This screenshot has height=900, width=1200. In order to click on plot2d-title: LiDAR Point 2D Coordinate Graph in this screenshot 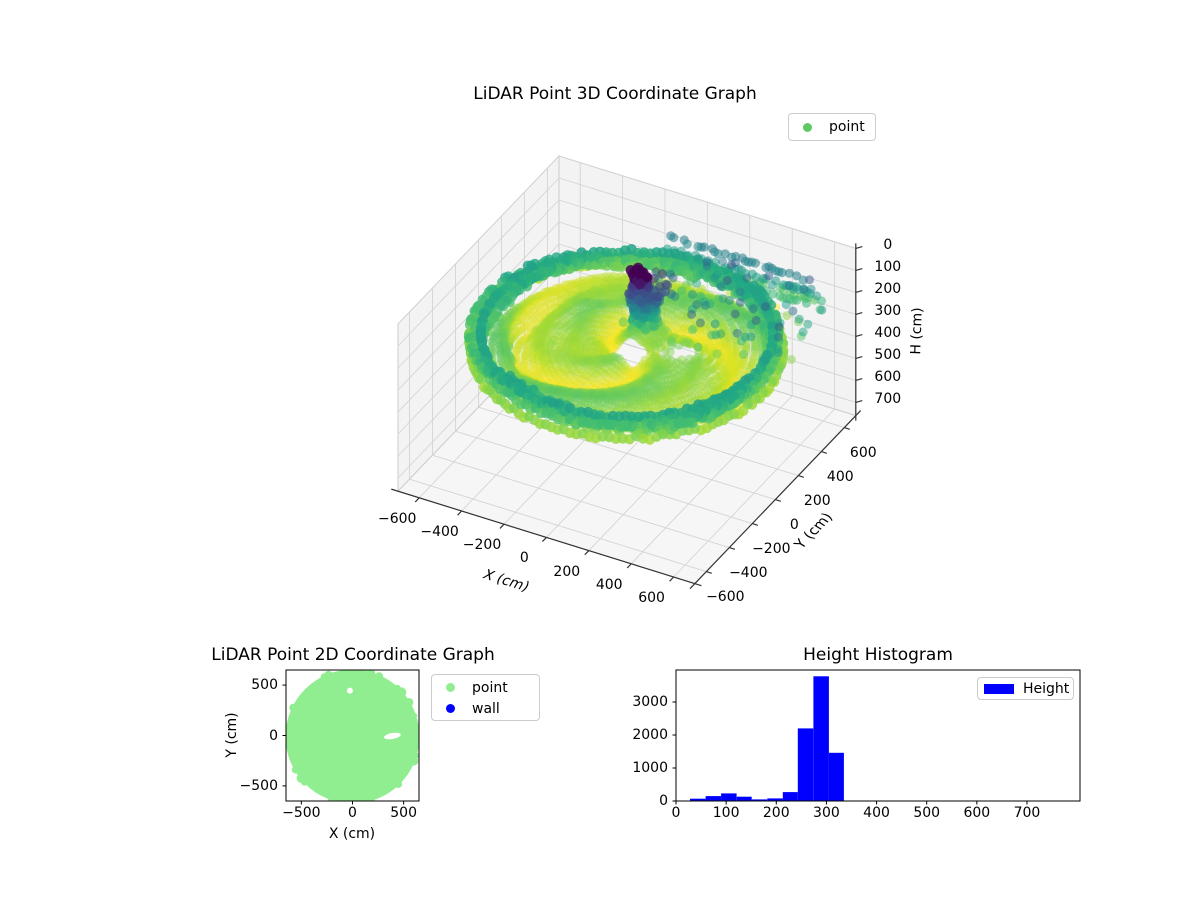, I will do `click(353, 655)`.